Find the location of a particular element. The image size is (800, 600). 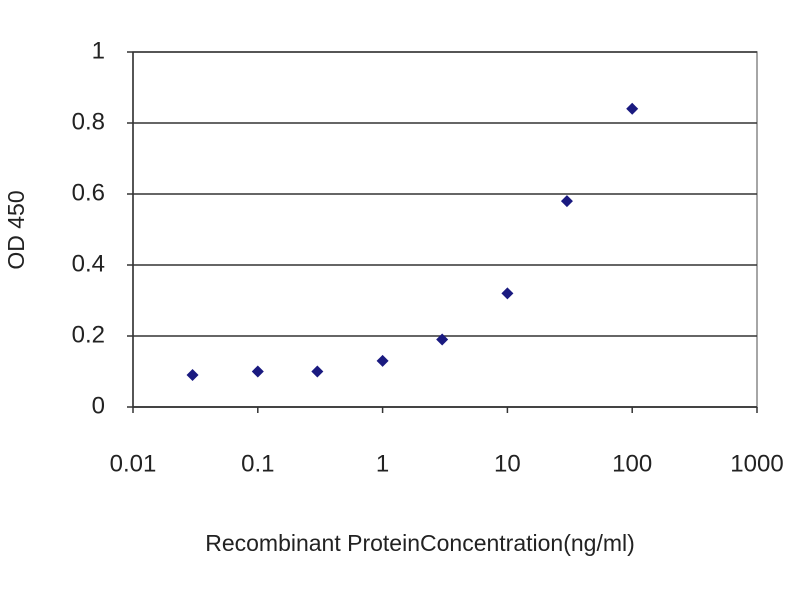

y-tick-label: 1 is located at coordinates (98, 50).